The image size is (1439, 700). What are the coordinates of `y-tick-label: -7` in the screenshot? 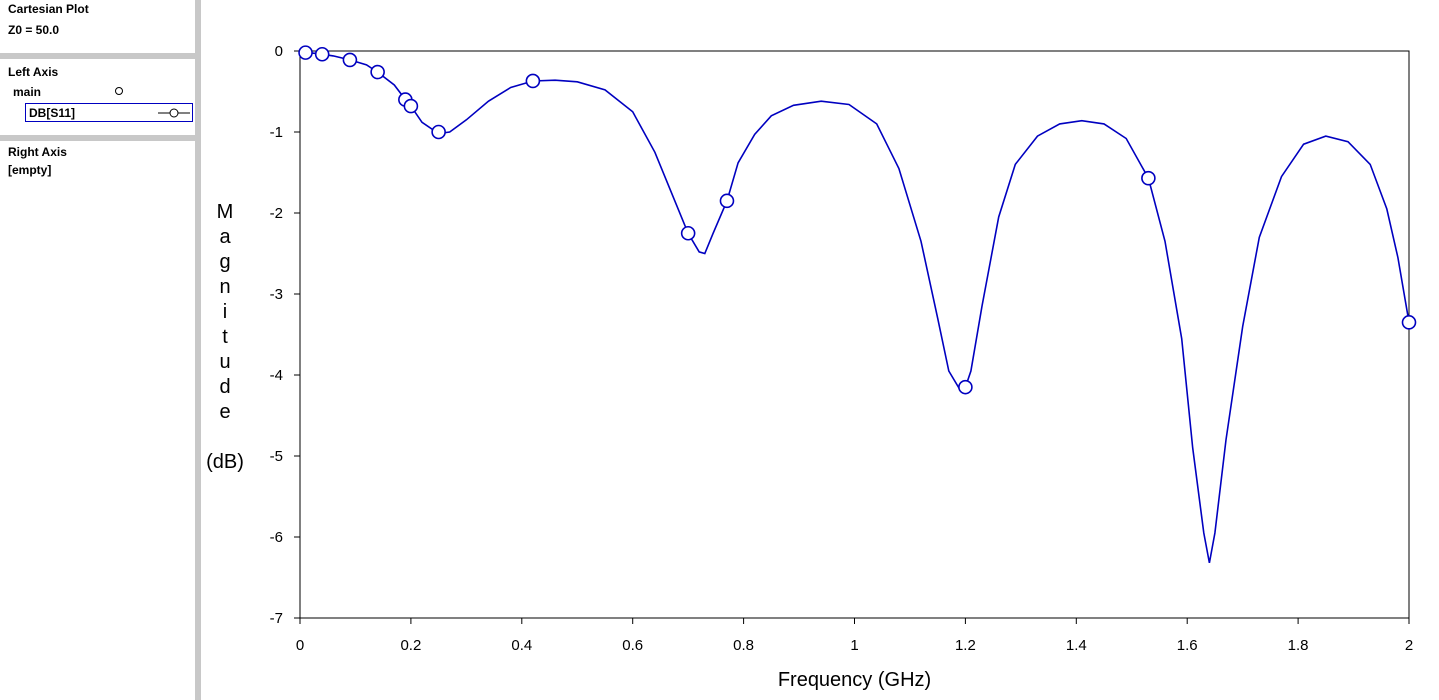 It's located at (276, 618).